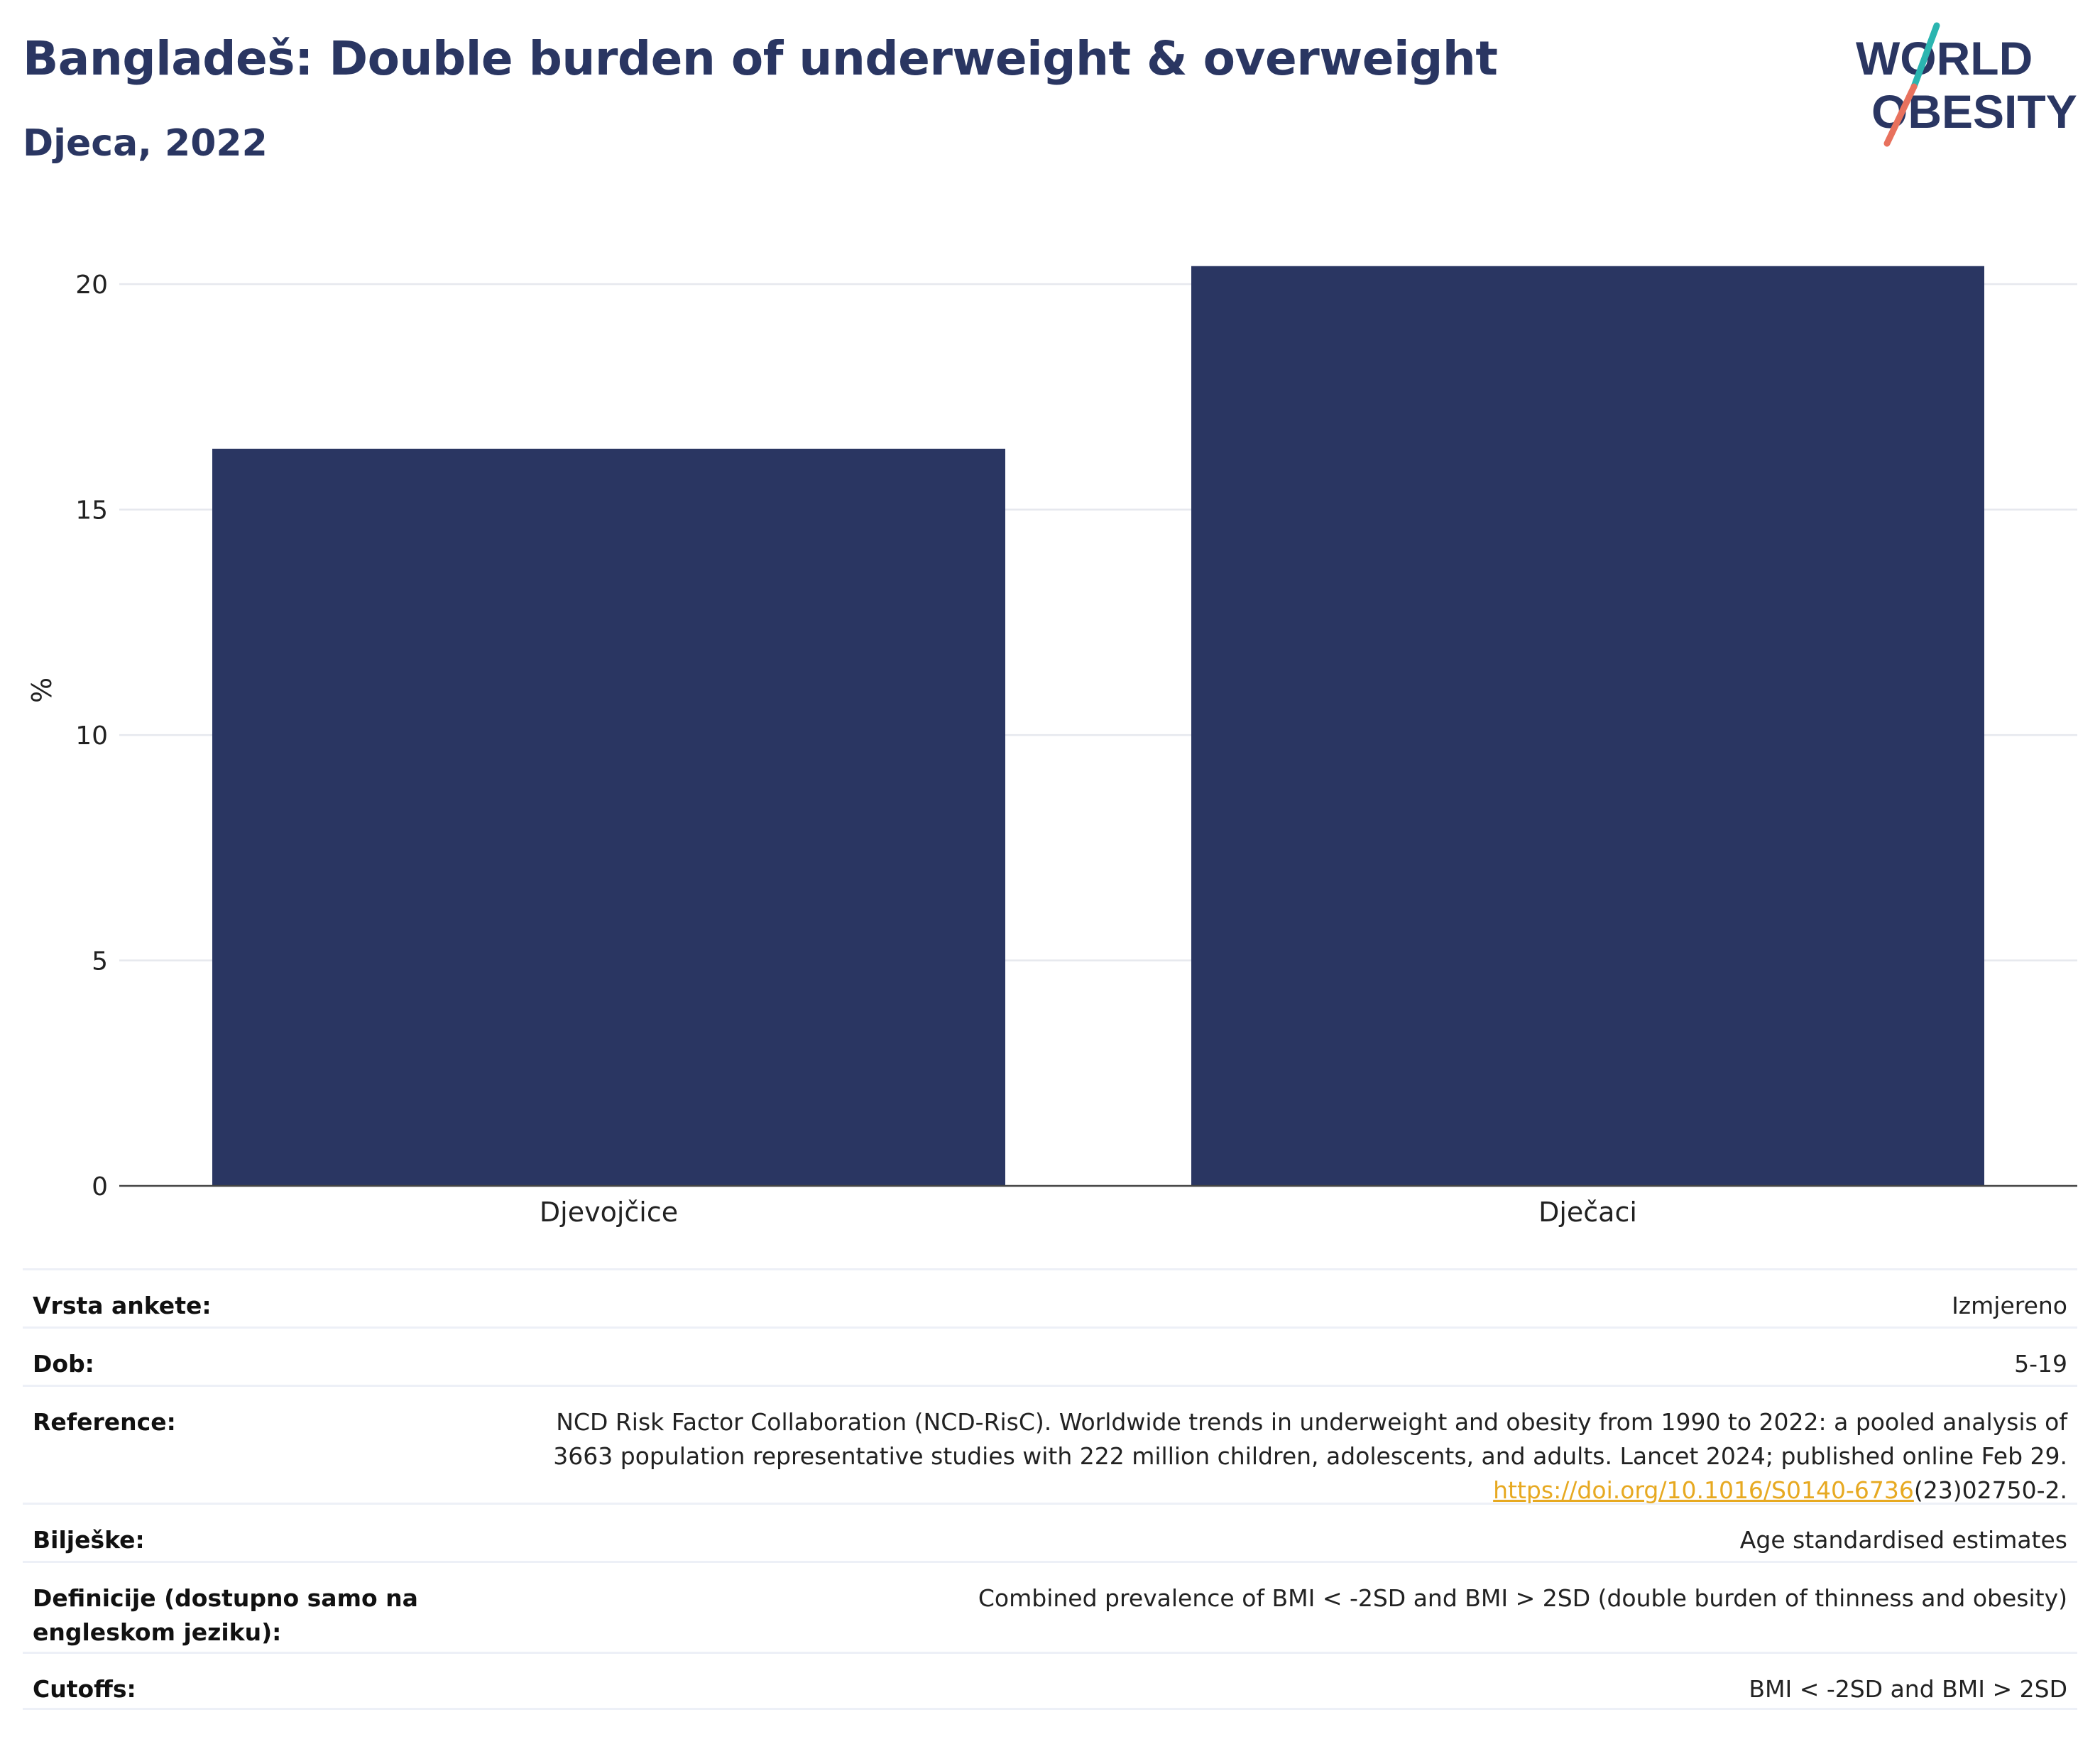 Image resolution: width=2100 pixels, height=1749 pixels. Describe the element at coordinates (1050, 1681) in the screenshot. I see `metadata-row: Cutoffs: BMI < -2SD and BMI > 2SD` at that location.